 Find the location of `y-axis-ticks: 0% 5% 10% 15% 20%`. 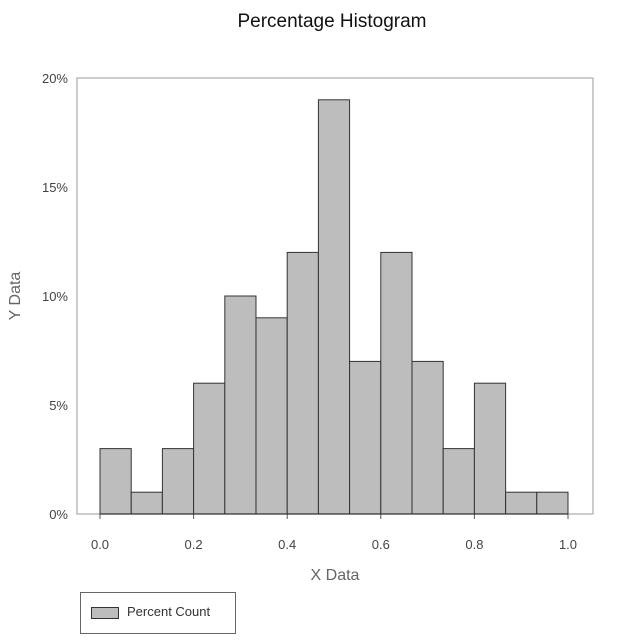

y-axis-ticks: 0% 5% 10% 15% 20% is located at coordinates (55, 296).